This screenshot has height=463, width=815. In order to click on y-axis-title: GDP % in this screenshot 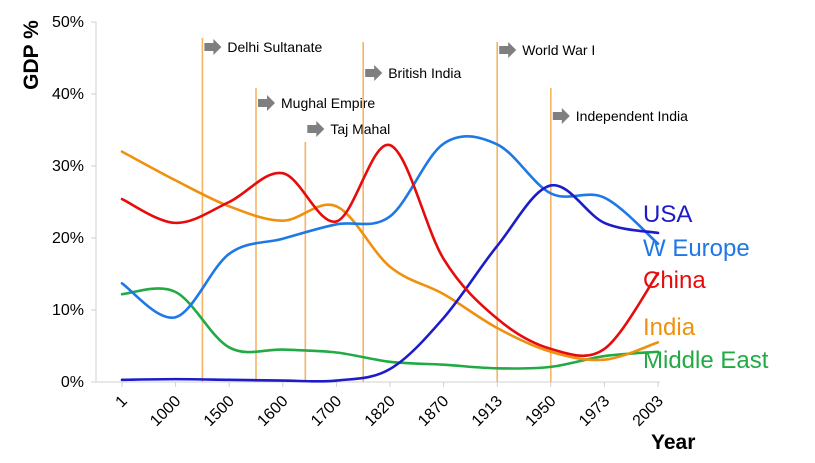, I will do `click(31, 55)`.